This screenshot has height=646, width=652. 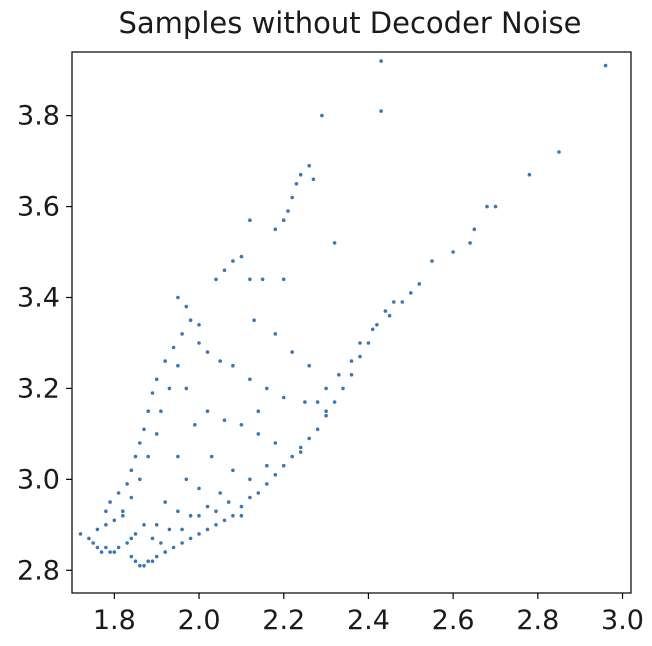 I want to click on y-tick-label: 3.0, so click(x=38, y=479).